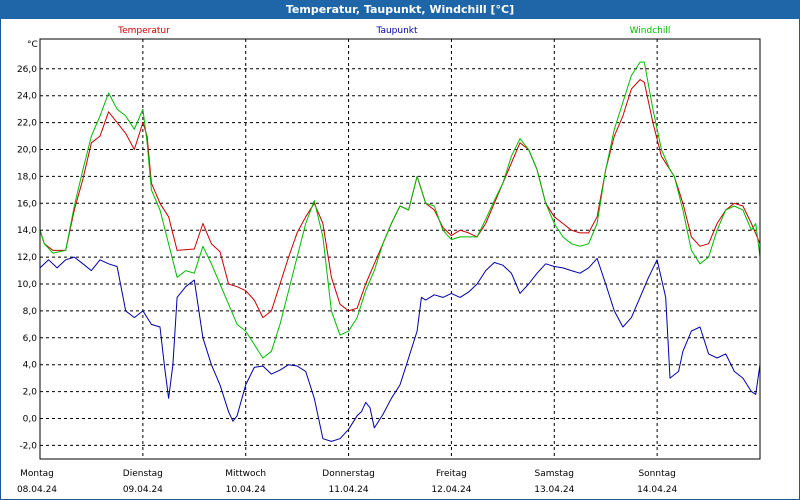 The image size is (800, 500). Describe the element at coordinates (27, 231) in the screenshot. I see `y-tick-label: 14,0` at that location.